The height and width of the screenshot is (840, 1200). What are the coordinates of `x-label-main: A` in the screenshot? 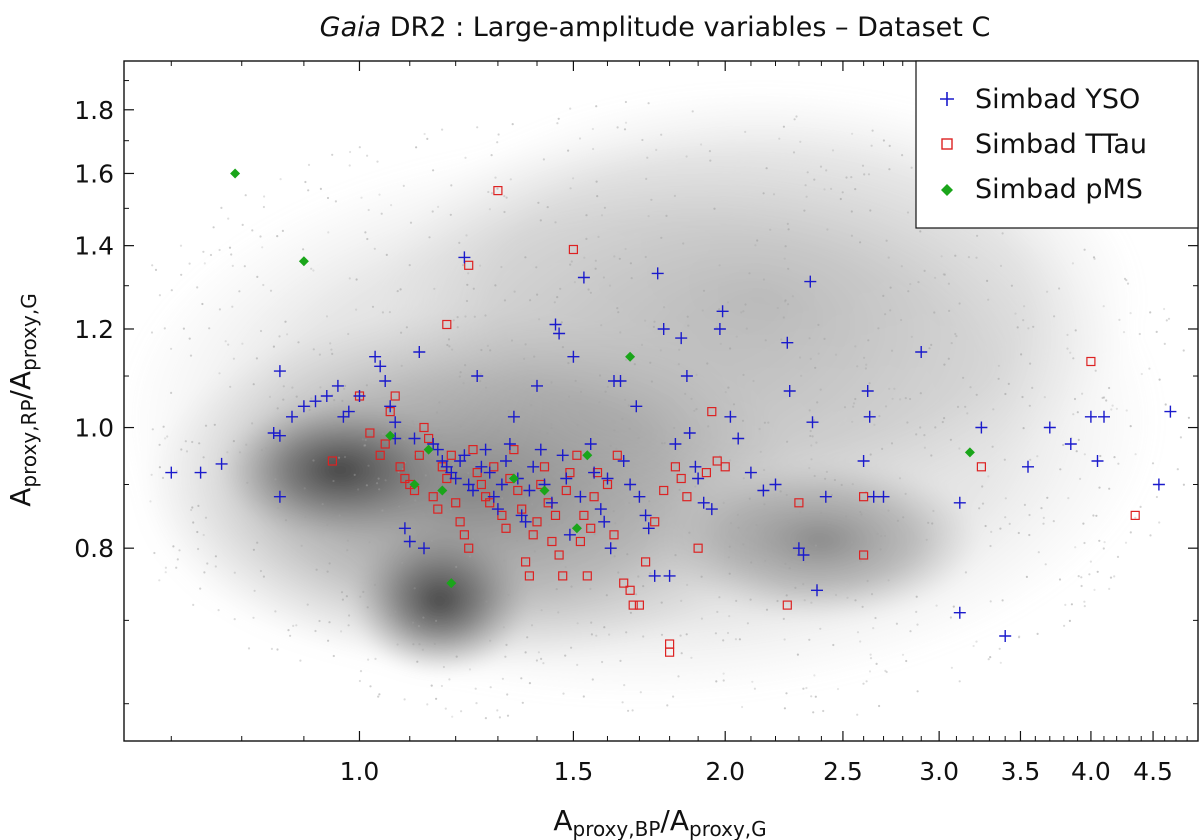 It's located at (562, 820).